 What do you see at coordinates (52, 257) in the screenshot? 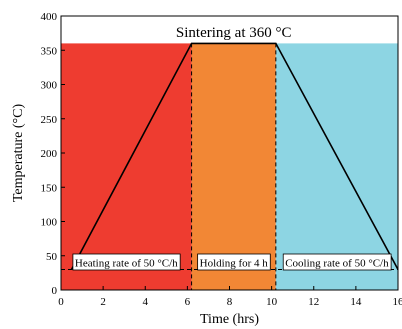
I see `y-tick-label: 50` at bounding box center [52, 257].